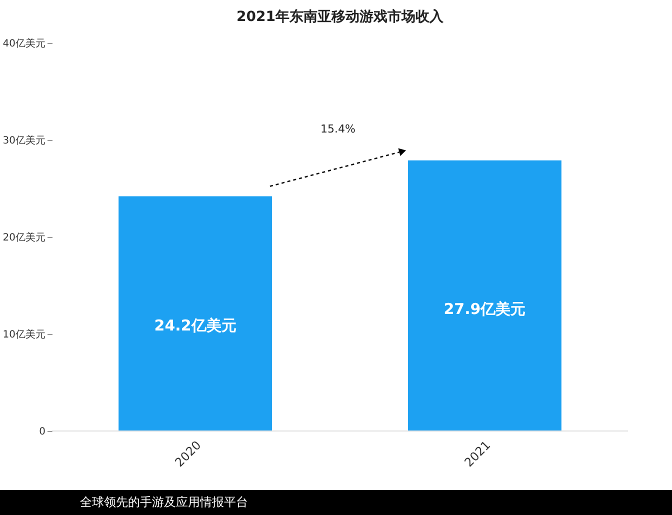  What do you see at coordinates (195, 325) in the screenshot?
I see `data-label: 24.2亿美元` at bounding box center [195, 325].